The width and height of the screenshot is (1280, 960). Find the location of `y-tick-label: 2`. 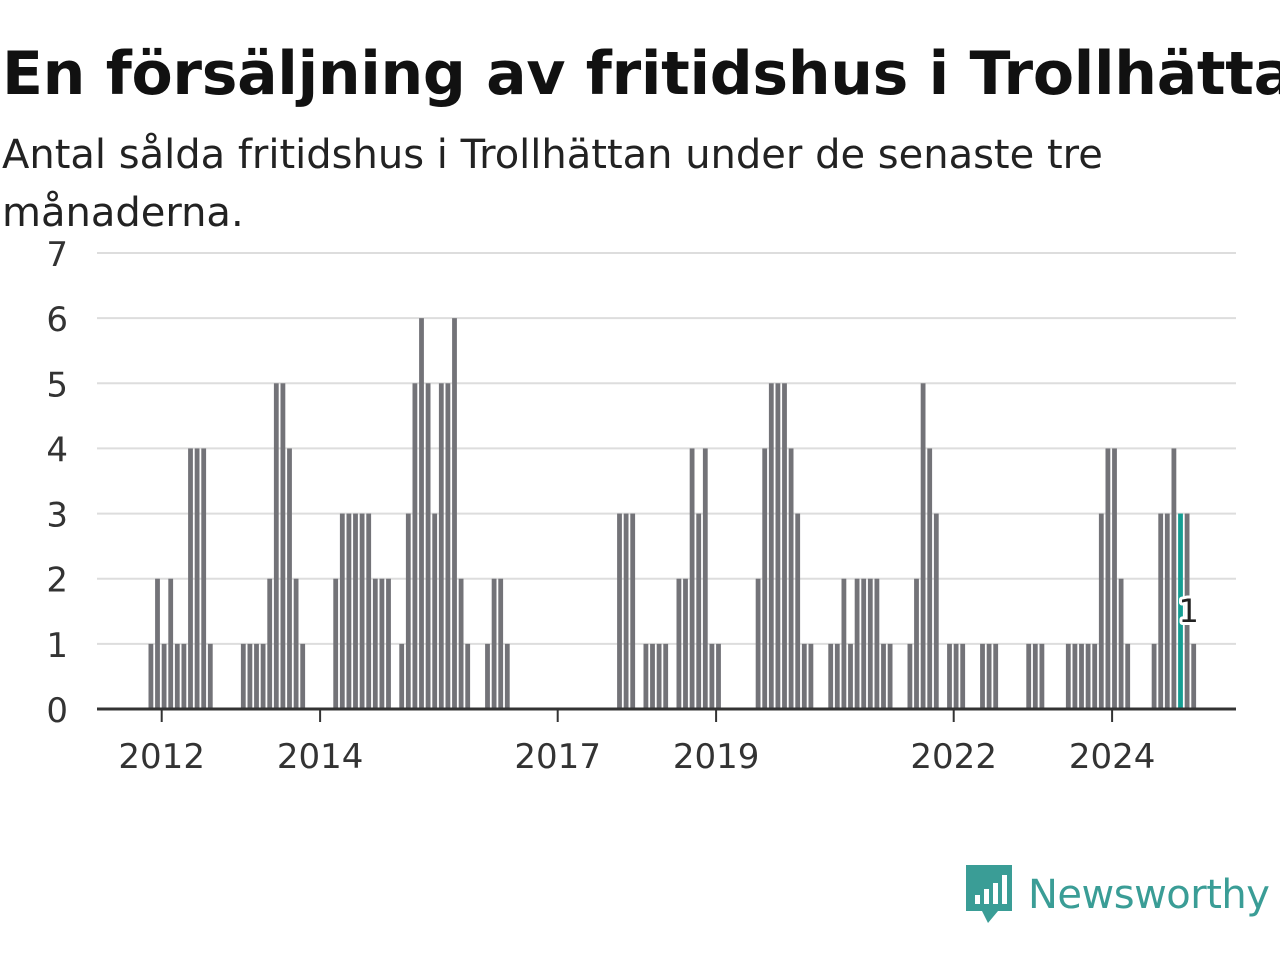

y-tick-label: 2 is located at coordinates (57, 581).